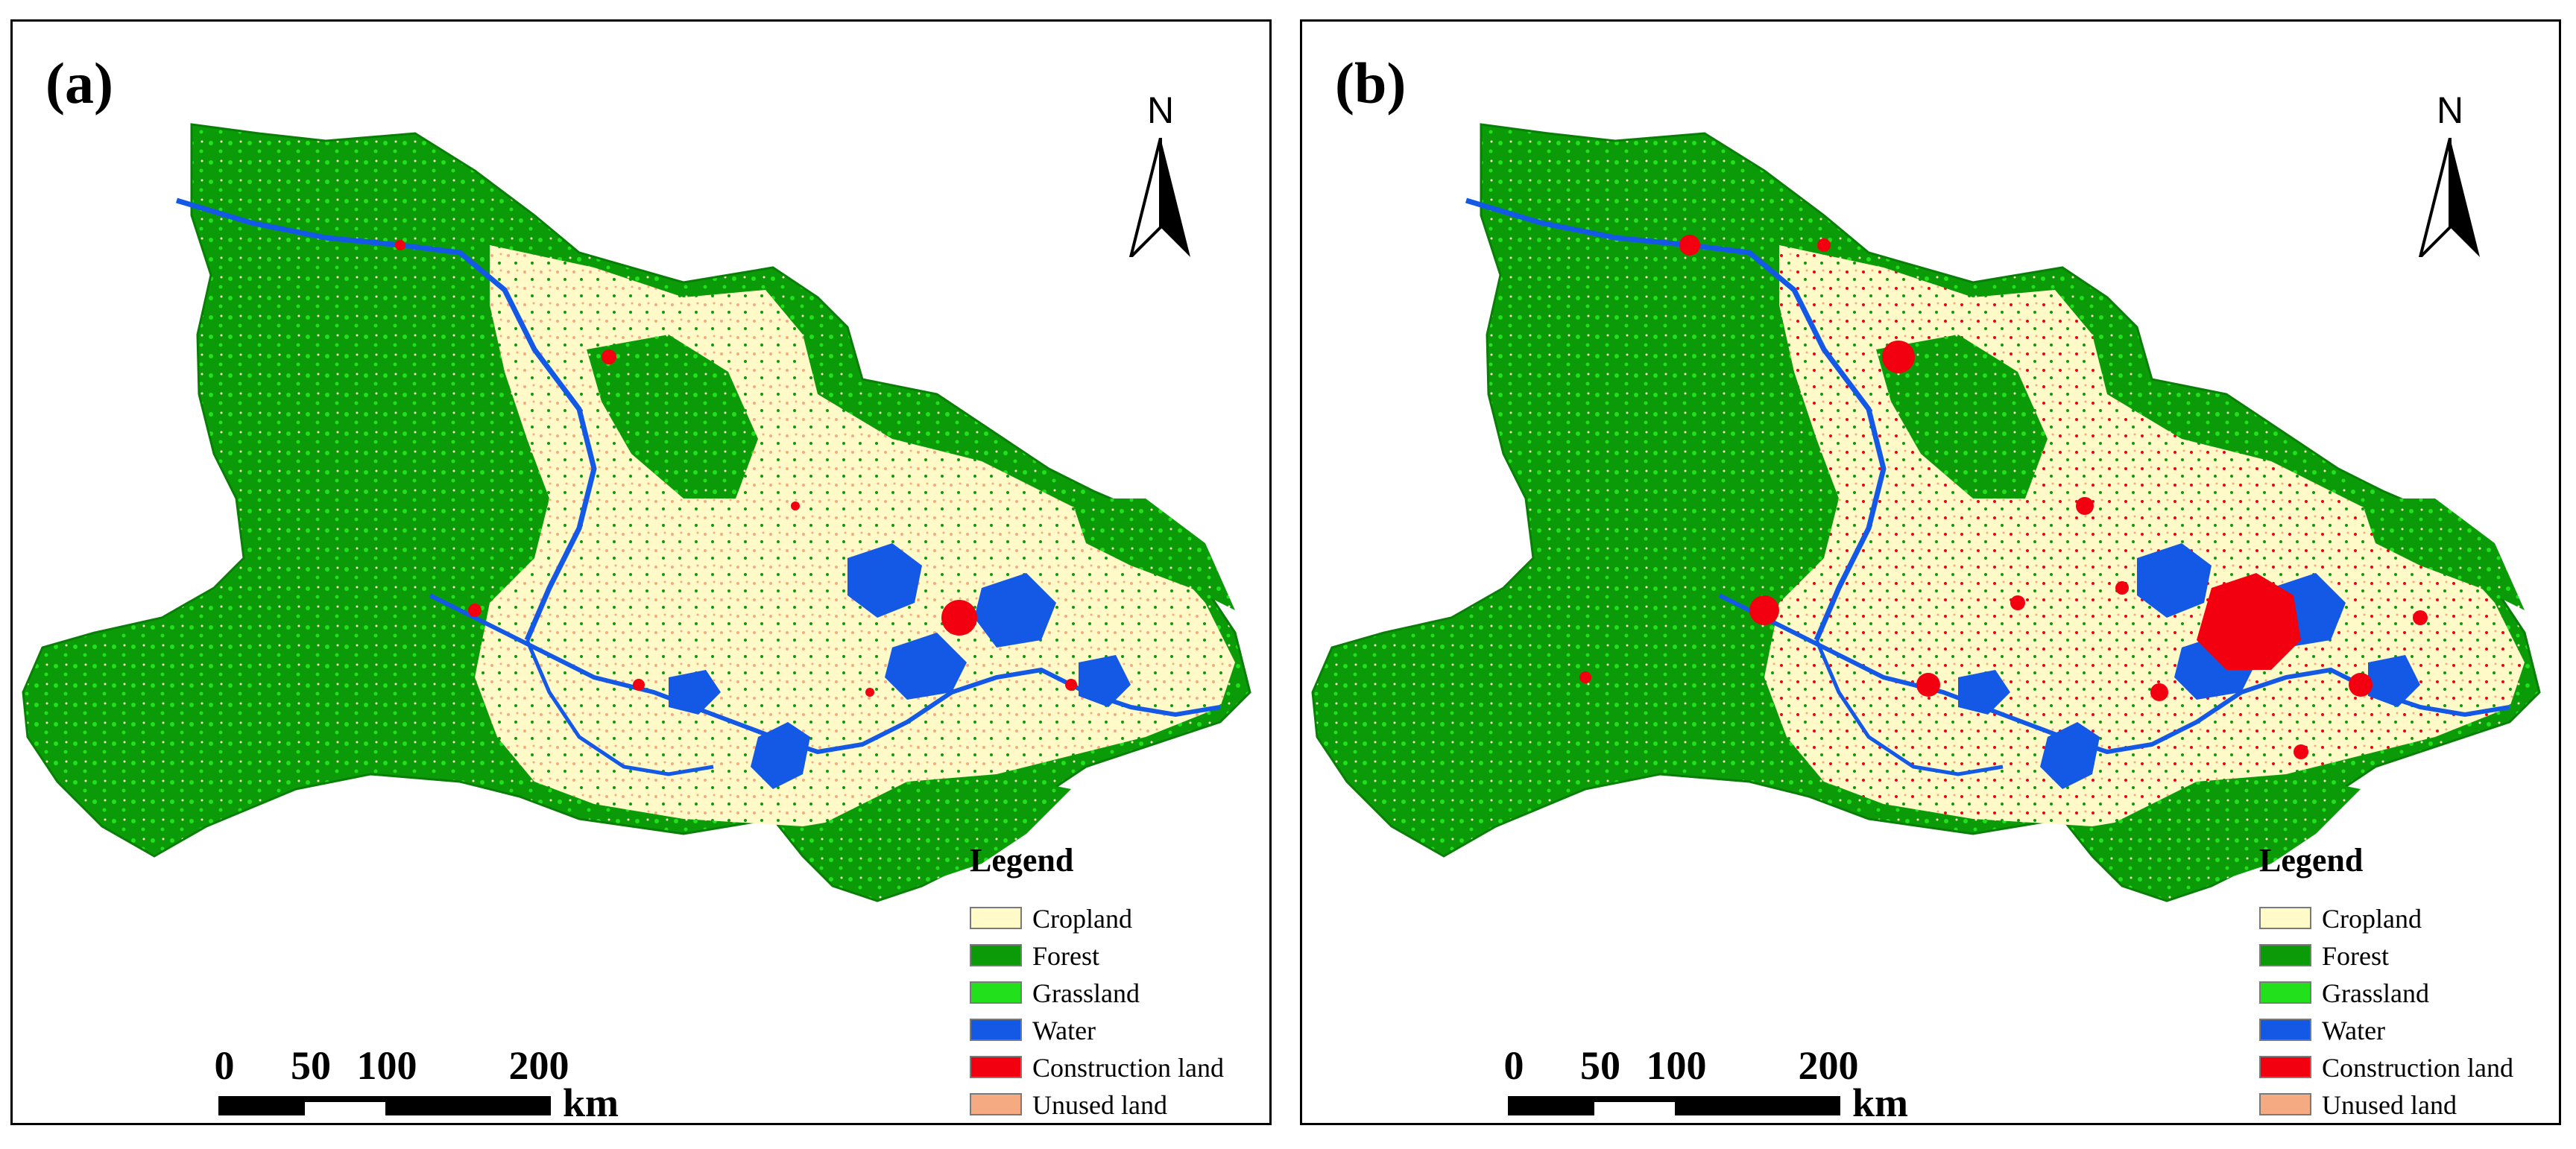 The height and width of the screenshot is (1149, 2576). Describe the element at coordinates (79, 83) in the screenshot. I see `panel-label: (a)` at that location.